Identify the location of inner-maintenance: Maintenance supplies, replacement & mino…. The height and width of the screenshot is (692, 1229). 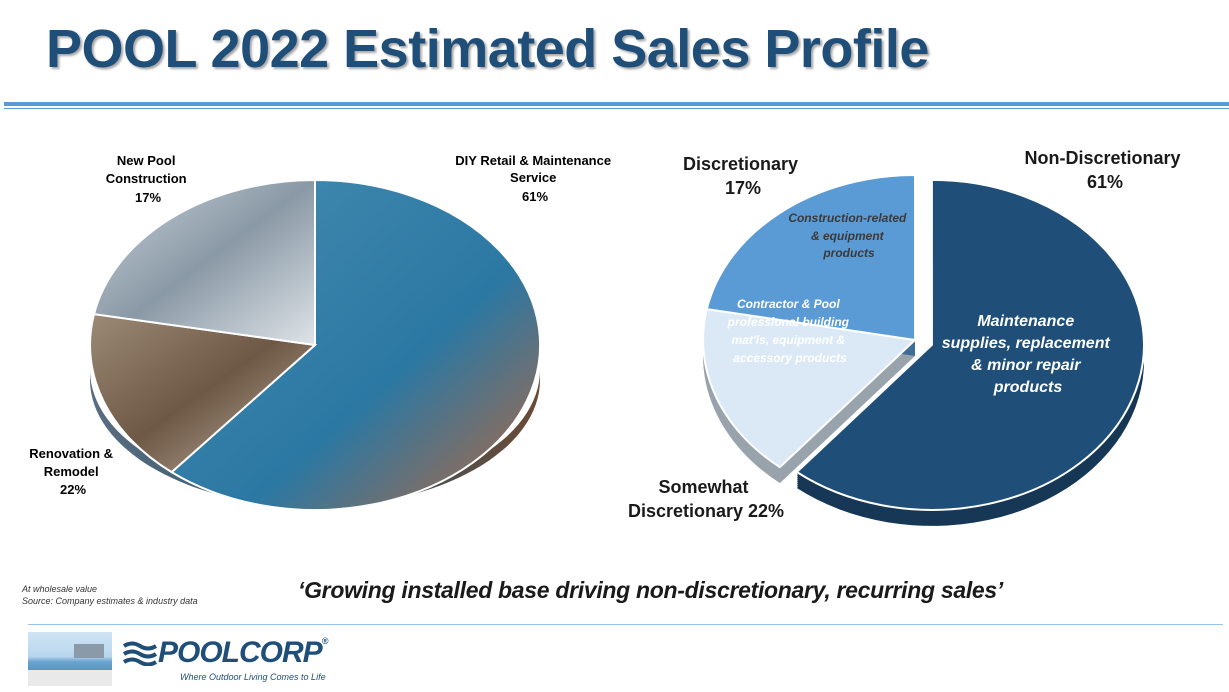
(1028, 354).